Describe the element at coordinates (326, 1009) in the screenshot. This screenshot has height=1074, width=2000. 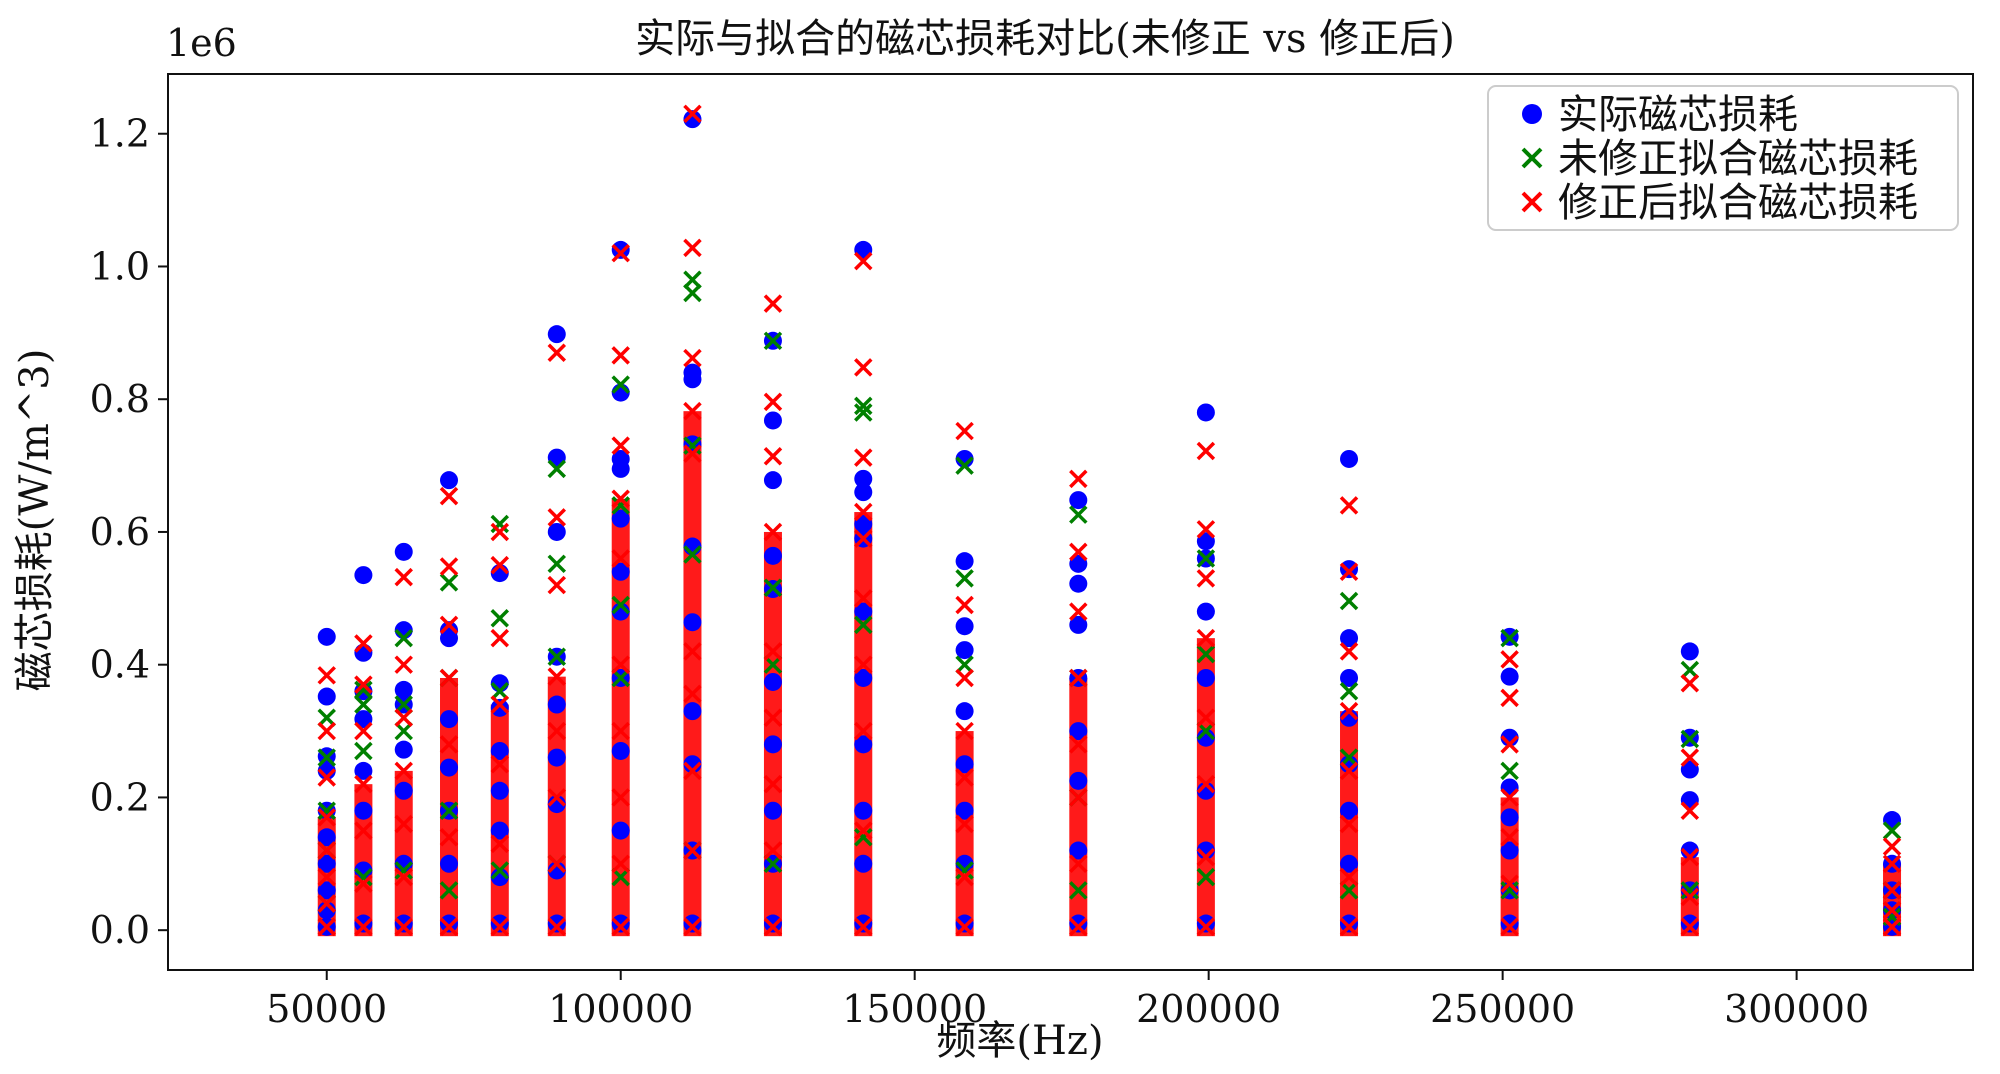
I see `x-tick-label: 50000` at that location.